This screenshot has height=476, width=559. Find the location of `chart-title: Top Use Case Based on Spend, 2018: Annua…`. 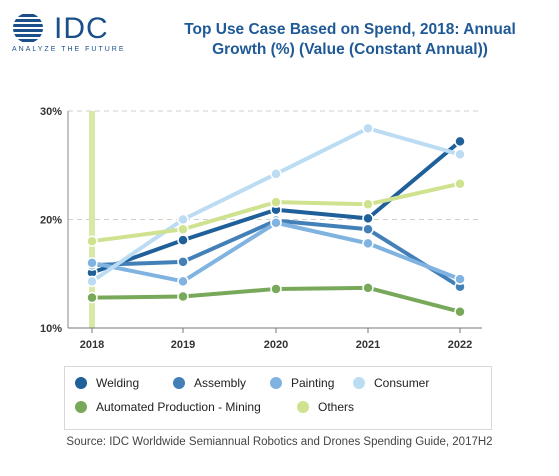

chart-title: Top Use Case Based on Spend, 2018: Annua… is located at coordinates (350, 40).